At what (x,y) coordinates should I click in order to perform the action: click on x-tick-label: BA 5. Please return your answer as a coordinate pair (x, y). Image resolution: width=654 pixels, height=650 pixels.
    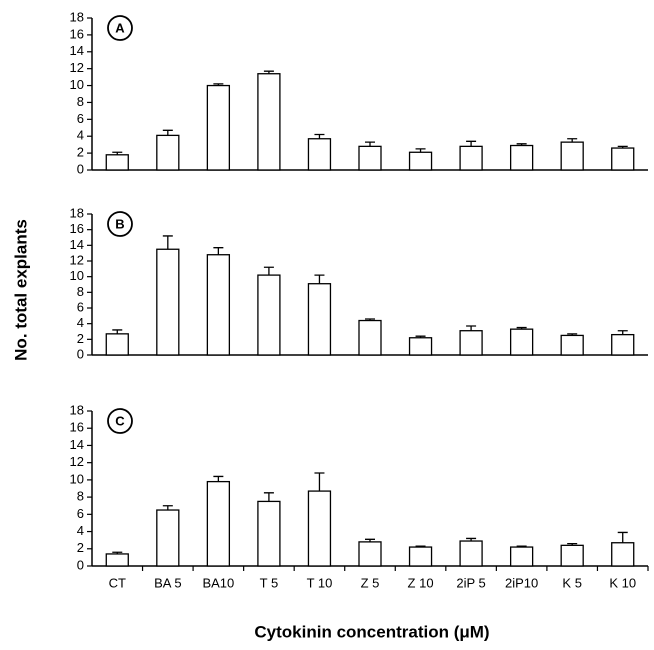
    Looking at the image, I should click on (167, 582).